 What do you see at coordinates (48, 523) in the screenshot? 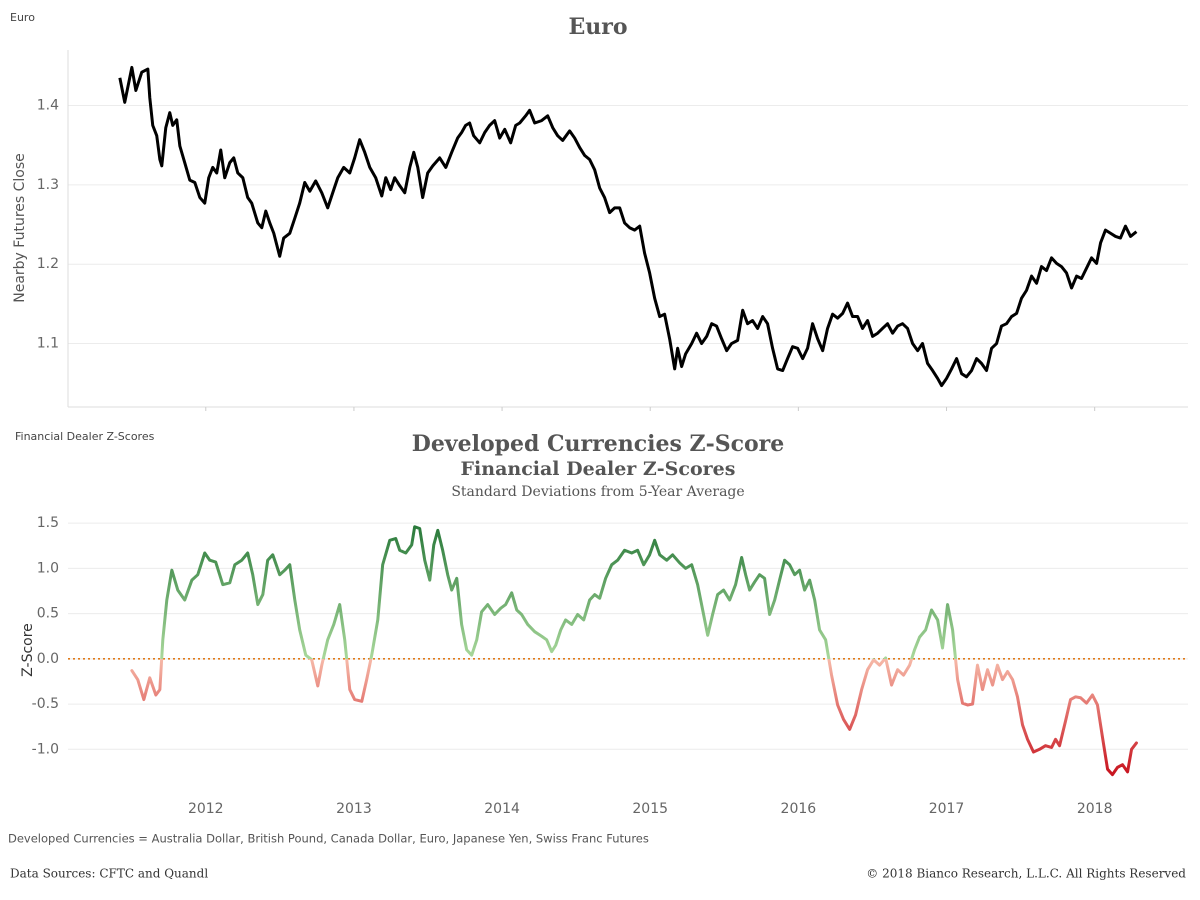
I see `y-tick-label: 1.5` at bounding box center [48, 523].